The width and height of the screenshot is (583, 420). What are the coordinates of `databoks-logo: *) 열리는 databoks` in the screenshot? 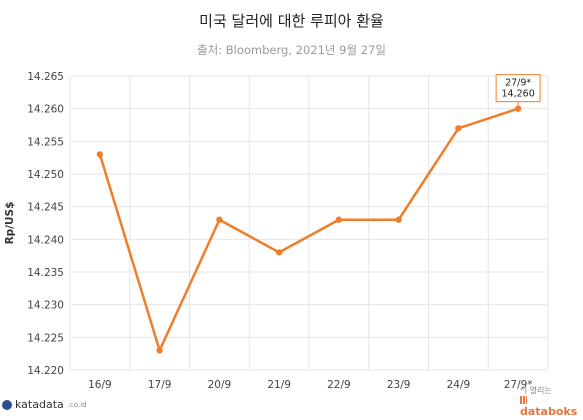 It's located at (551, 402).